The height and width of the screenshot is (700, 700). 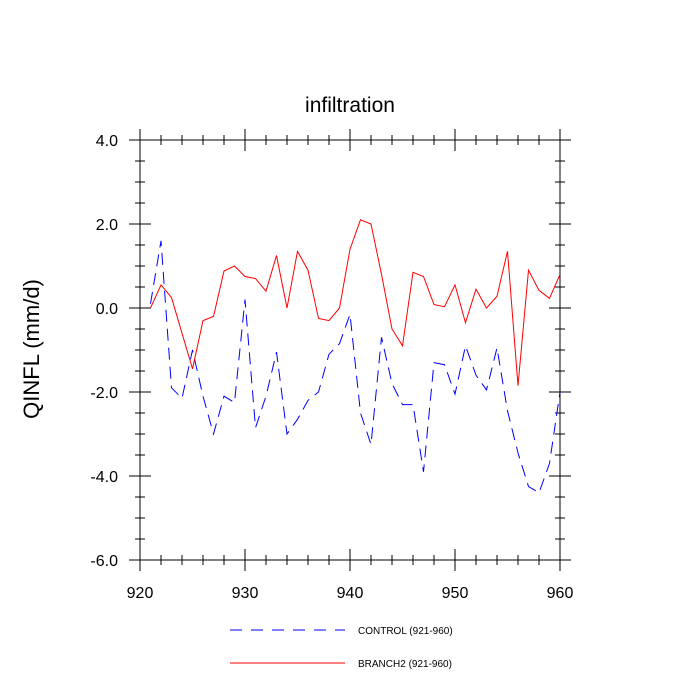 What do you see at coordinates (104, 393) in the screenshot?
I see `y-tick-label: -2.0` at bounding box center [104, 393].